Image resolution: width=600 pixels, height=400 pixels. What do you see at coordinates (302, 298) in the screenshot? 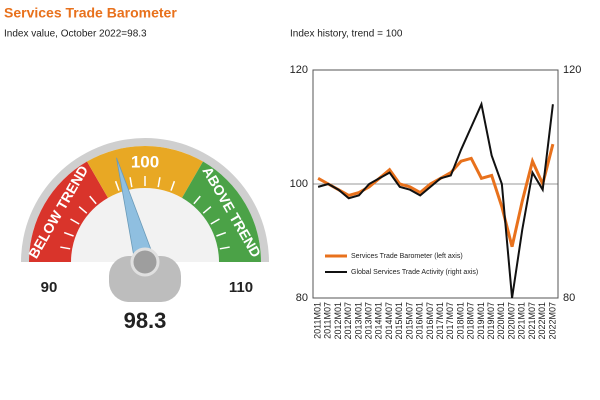
I see `y-tick-label: 80` at bounding box center [302, 298].